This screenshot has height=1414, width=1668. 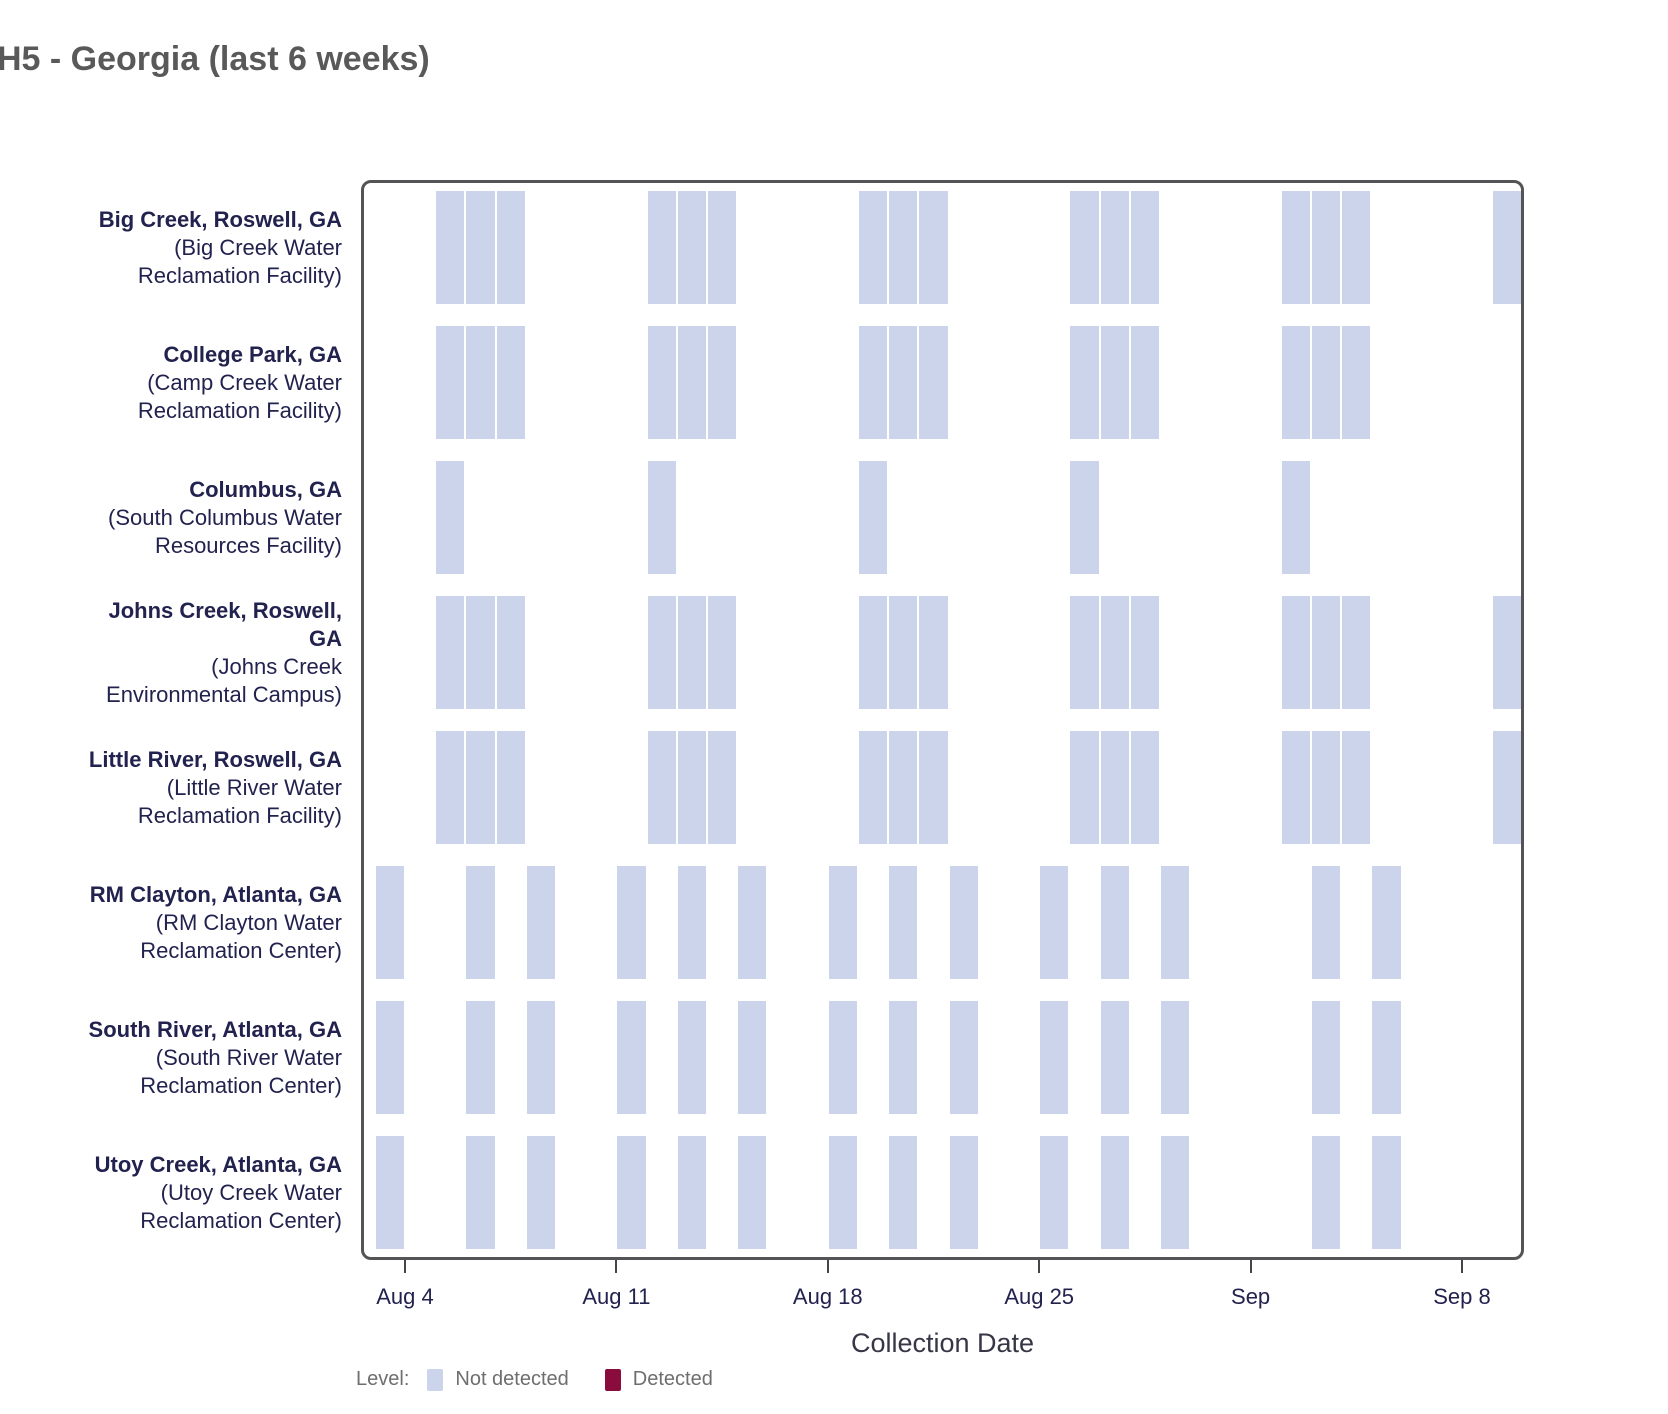 What do you see at coordinates (1462, 1296) in the screenshot?
I see `x-tick-label: Sep 8` at bounding box center [1462, 1296].